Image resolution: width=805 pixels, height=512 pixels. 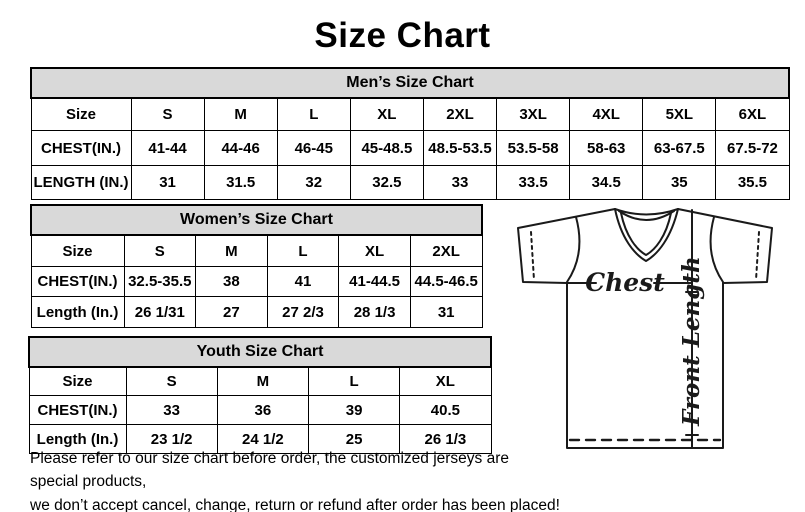 What do you see at coordinates (386, 182) in the screenshot?
I see `length-cell: 32.5` at bounding box center [386, 182].